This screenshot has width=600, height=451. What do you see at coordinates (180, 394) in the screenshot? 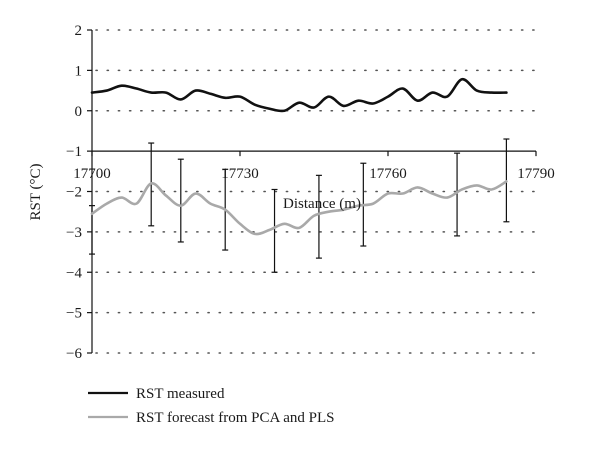
I see `legend-label-measured: RST measured` at bounding box center [180, 394].